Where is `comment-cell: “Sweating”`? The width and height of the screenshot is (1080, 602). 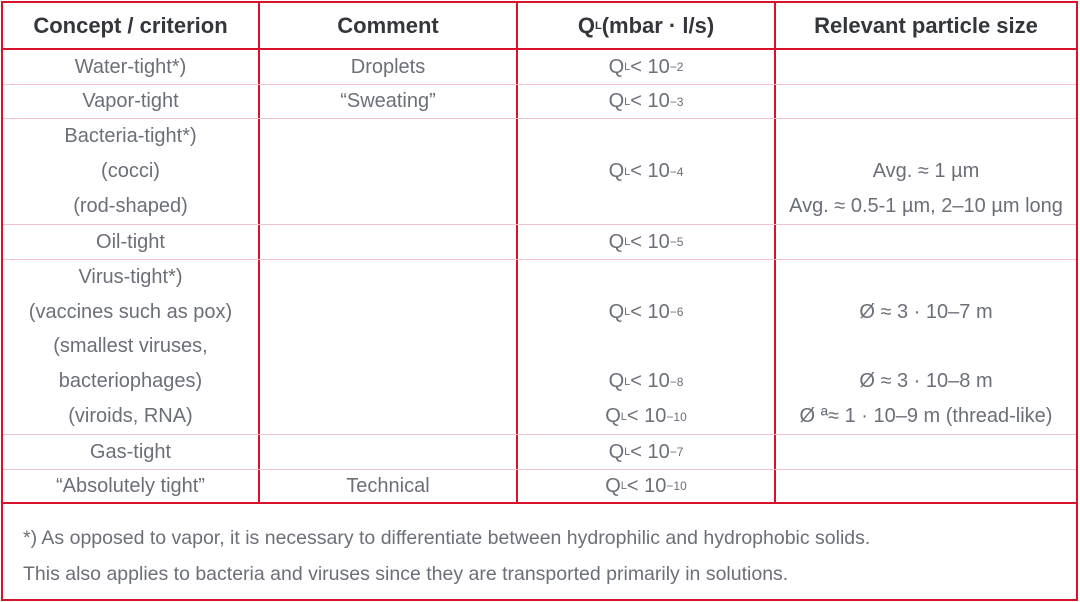 comment-cell: “Sweating” is located at coordinates (389, 101).